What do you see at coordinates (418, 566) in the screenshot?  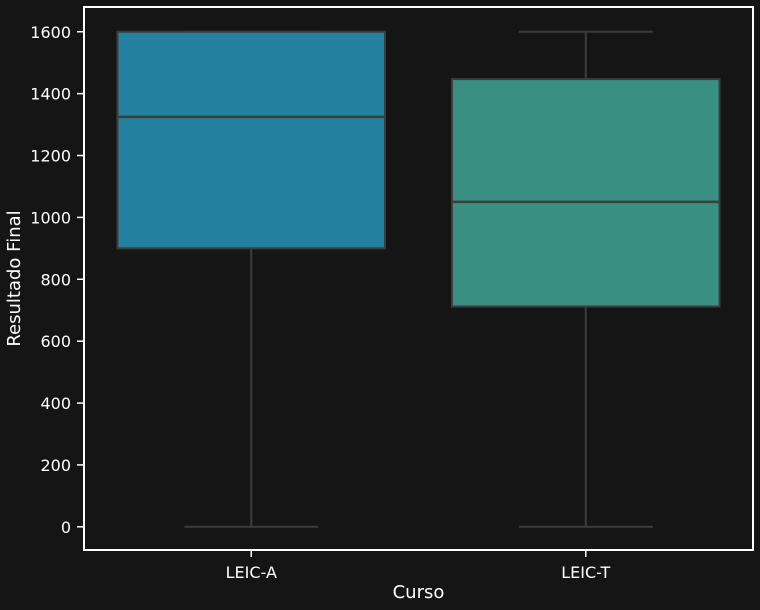 I see `x-axis-ticks: LEIC-A LEIC-T` at bounding box center [418, 566].